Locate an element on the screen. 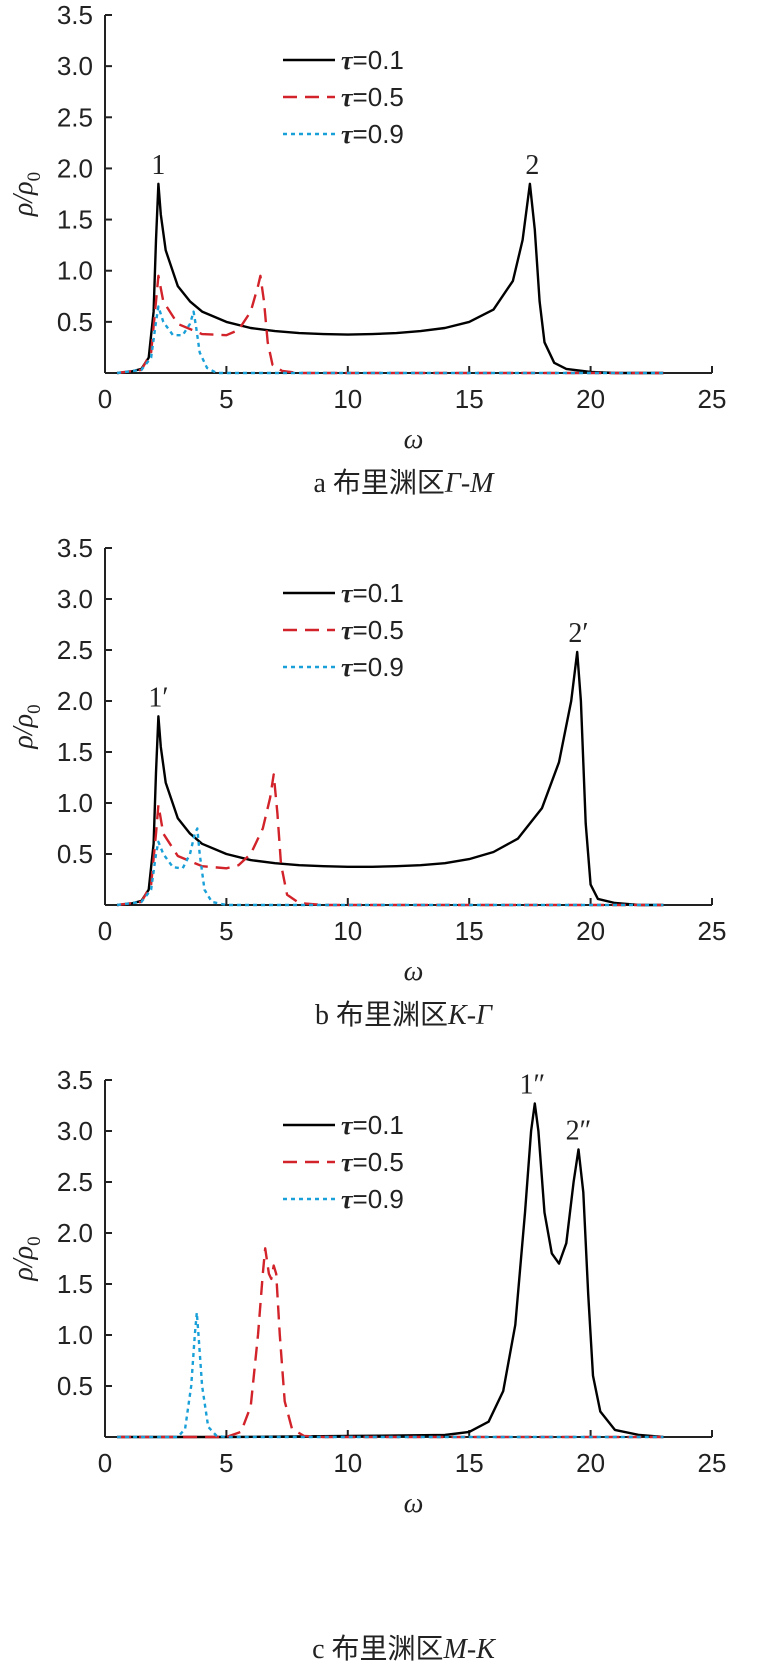 The image size is (779, 1667). peak-label: 2″ is located at coordinates (579, 1130).